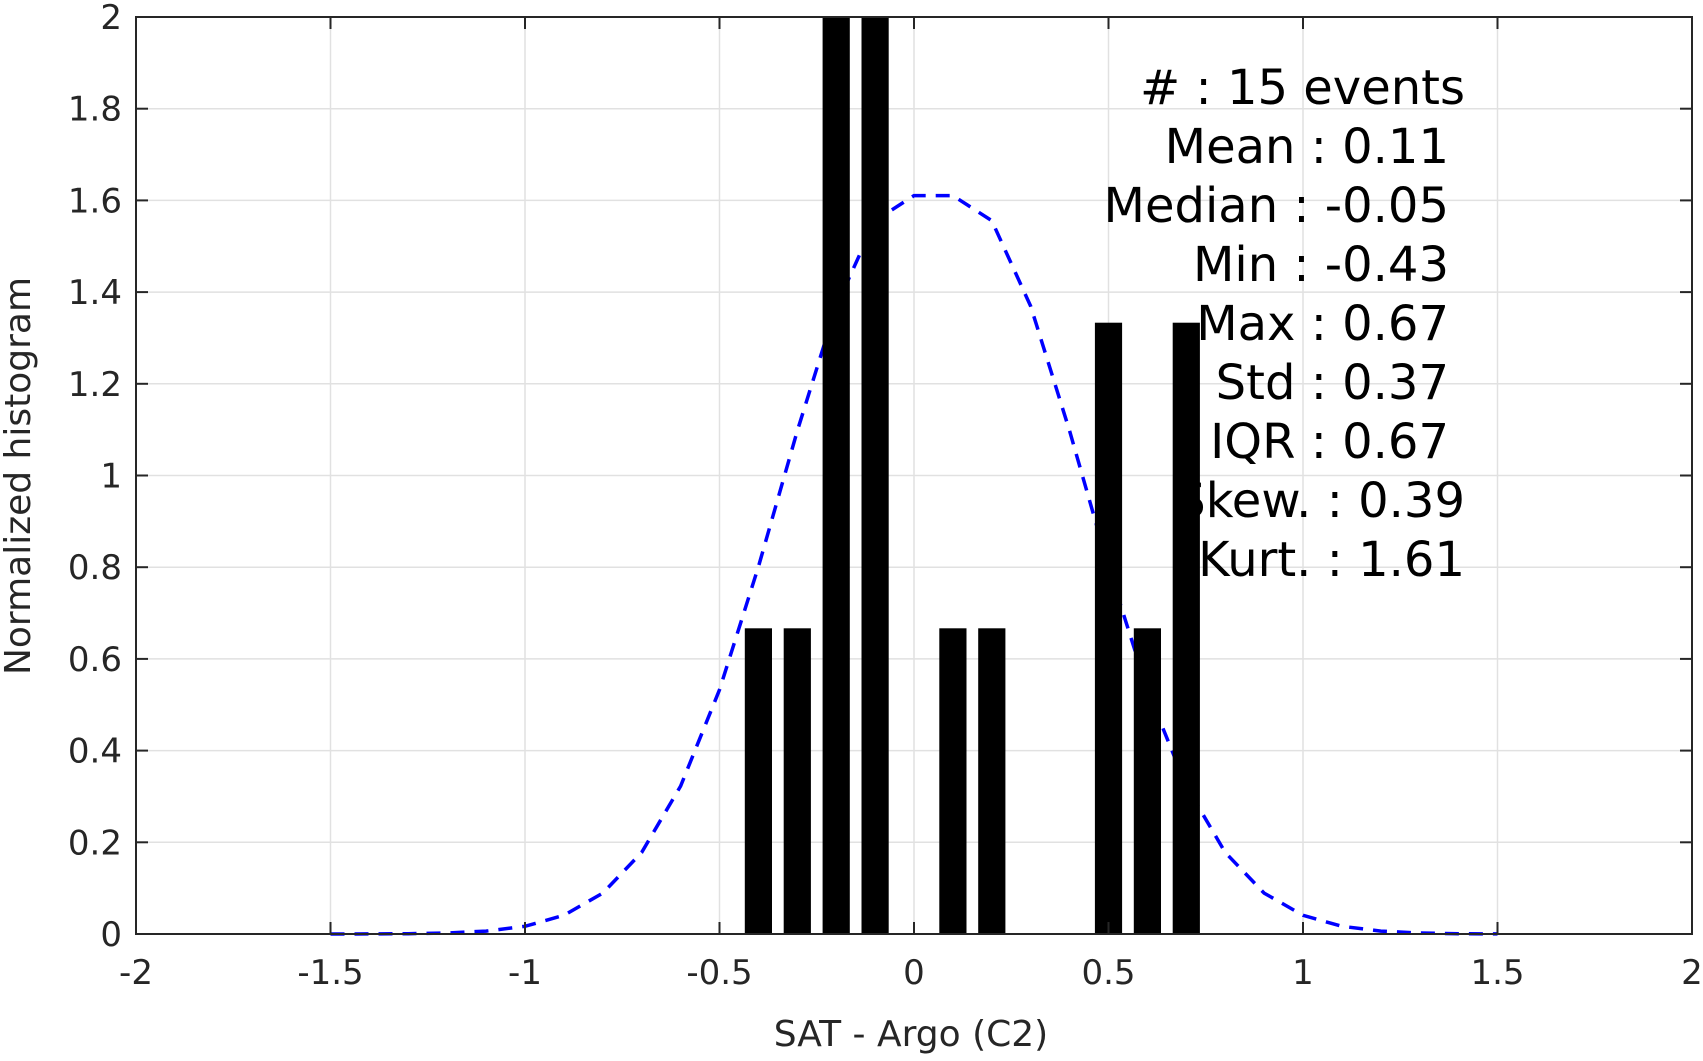  Describe the element at coordinates (19, 476) in the screenshot. I see `y-axis-label: Normalized histogram` at that location.